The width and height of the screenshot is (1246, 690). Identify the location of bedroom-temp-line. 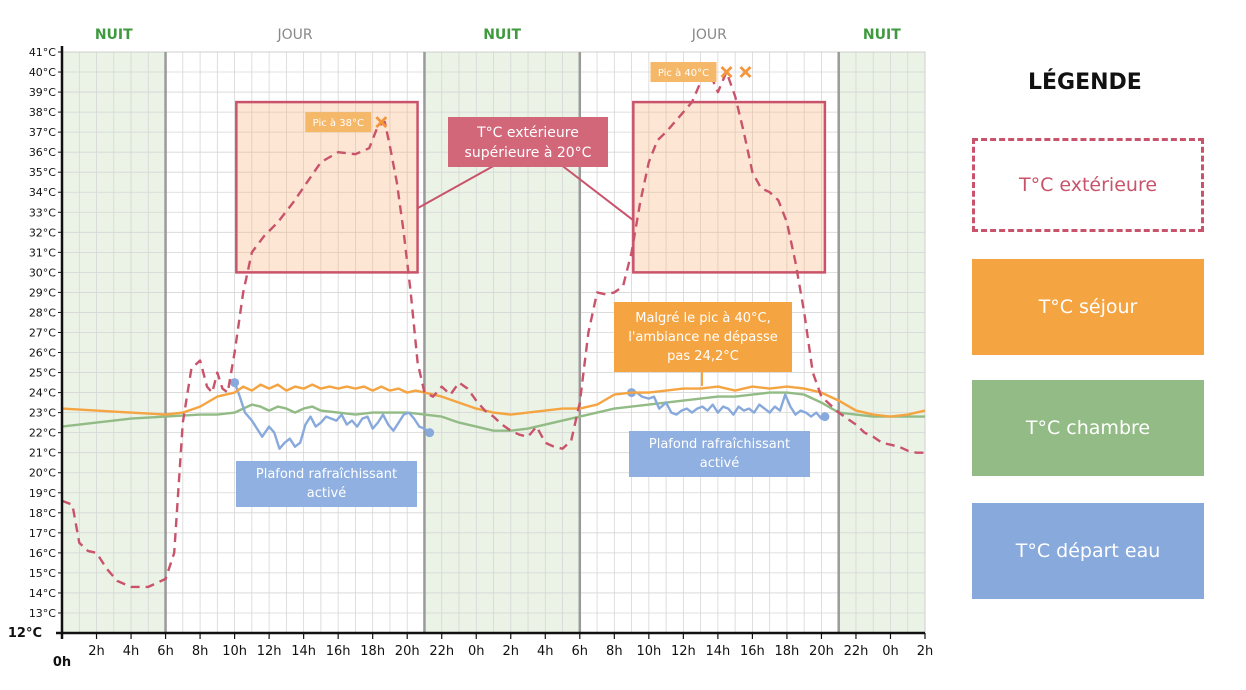
(493, 411).